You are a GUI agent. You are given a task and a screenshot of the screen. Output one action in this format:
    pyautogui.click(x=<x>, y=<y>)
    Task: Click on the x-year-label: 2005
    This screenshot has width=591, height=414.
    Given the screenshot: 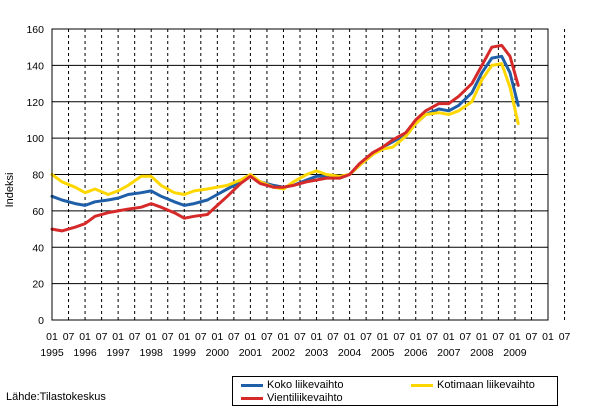 What is the action you would take?
    pyautogui.click(x=383, y=353)
    